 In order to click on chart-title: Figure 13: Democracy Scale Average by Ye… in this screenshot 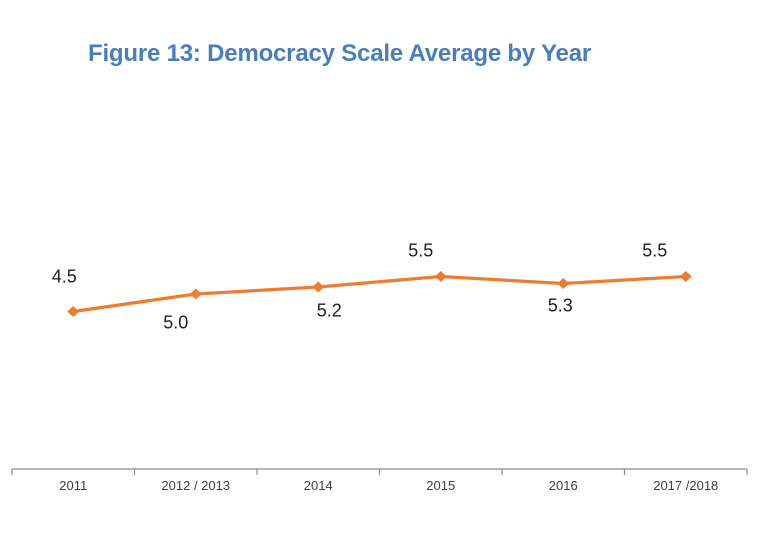, I will do `click(339, 53)`.